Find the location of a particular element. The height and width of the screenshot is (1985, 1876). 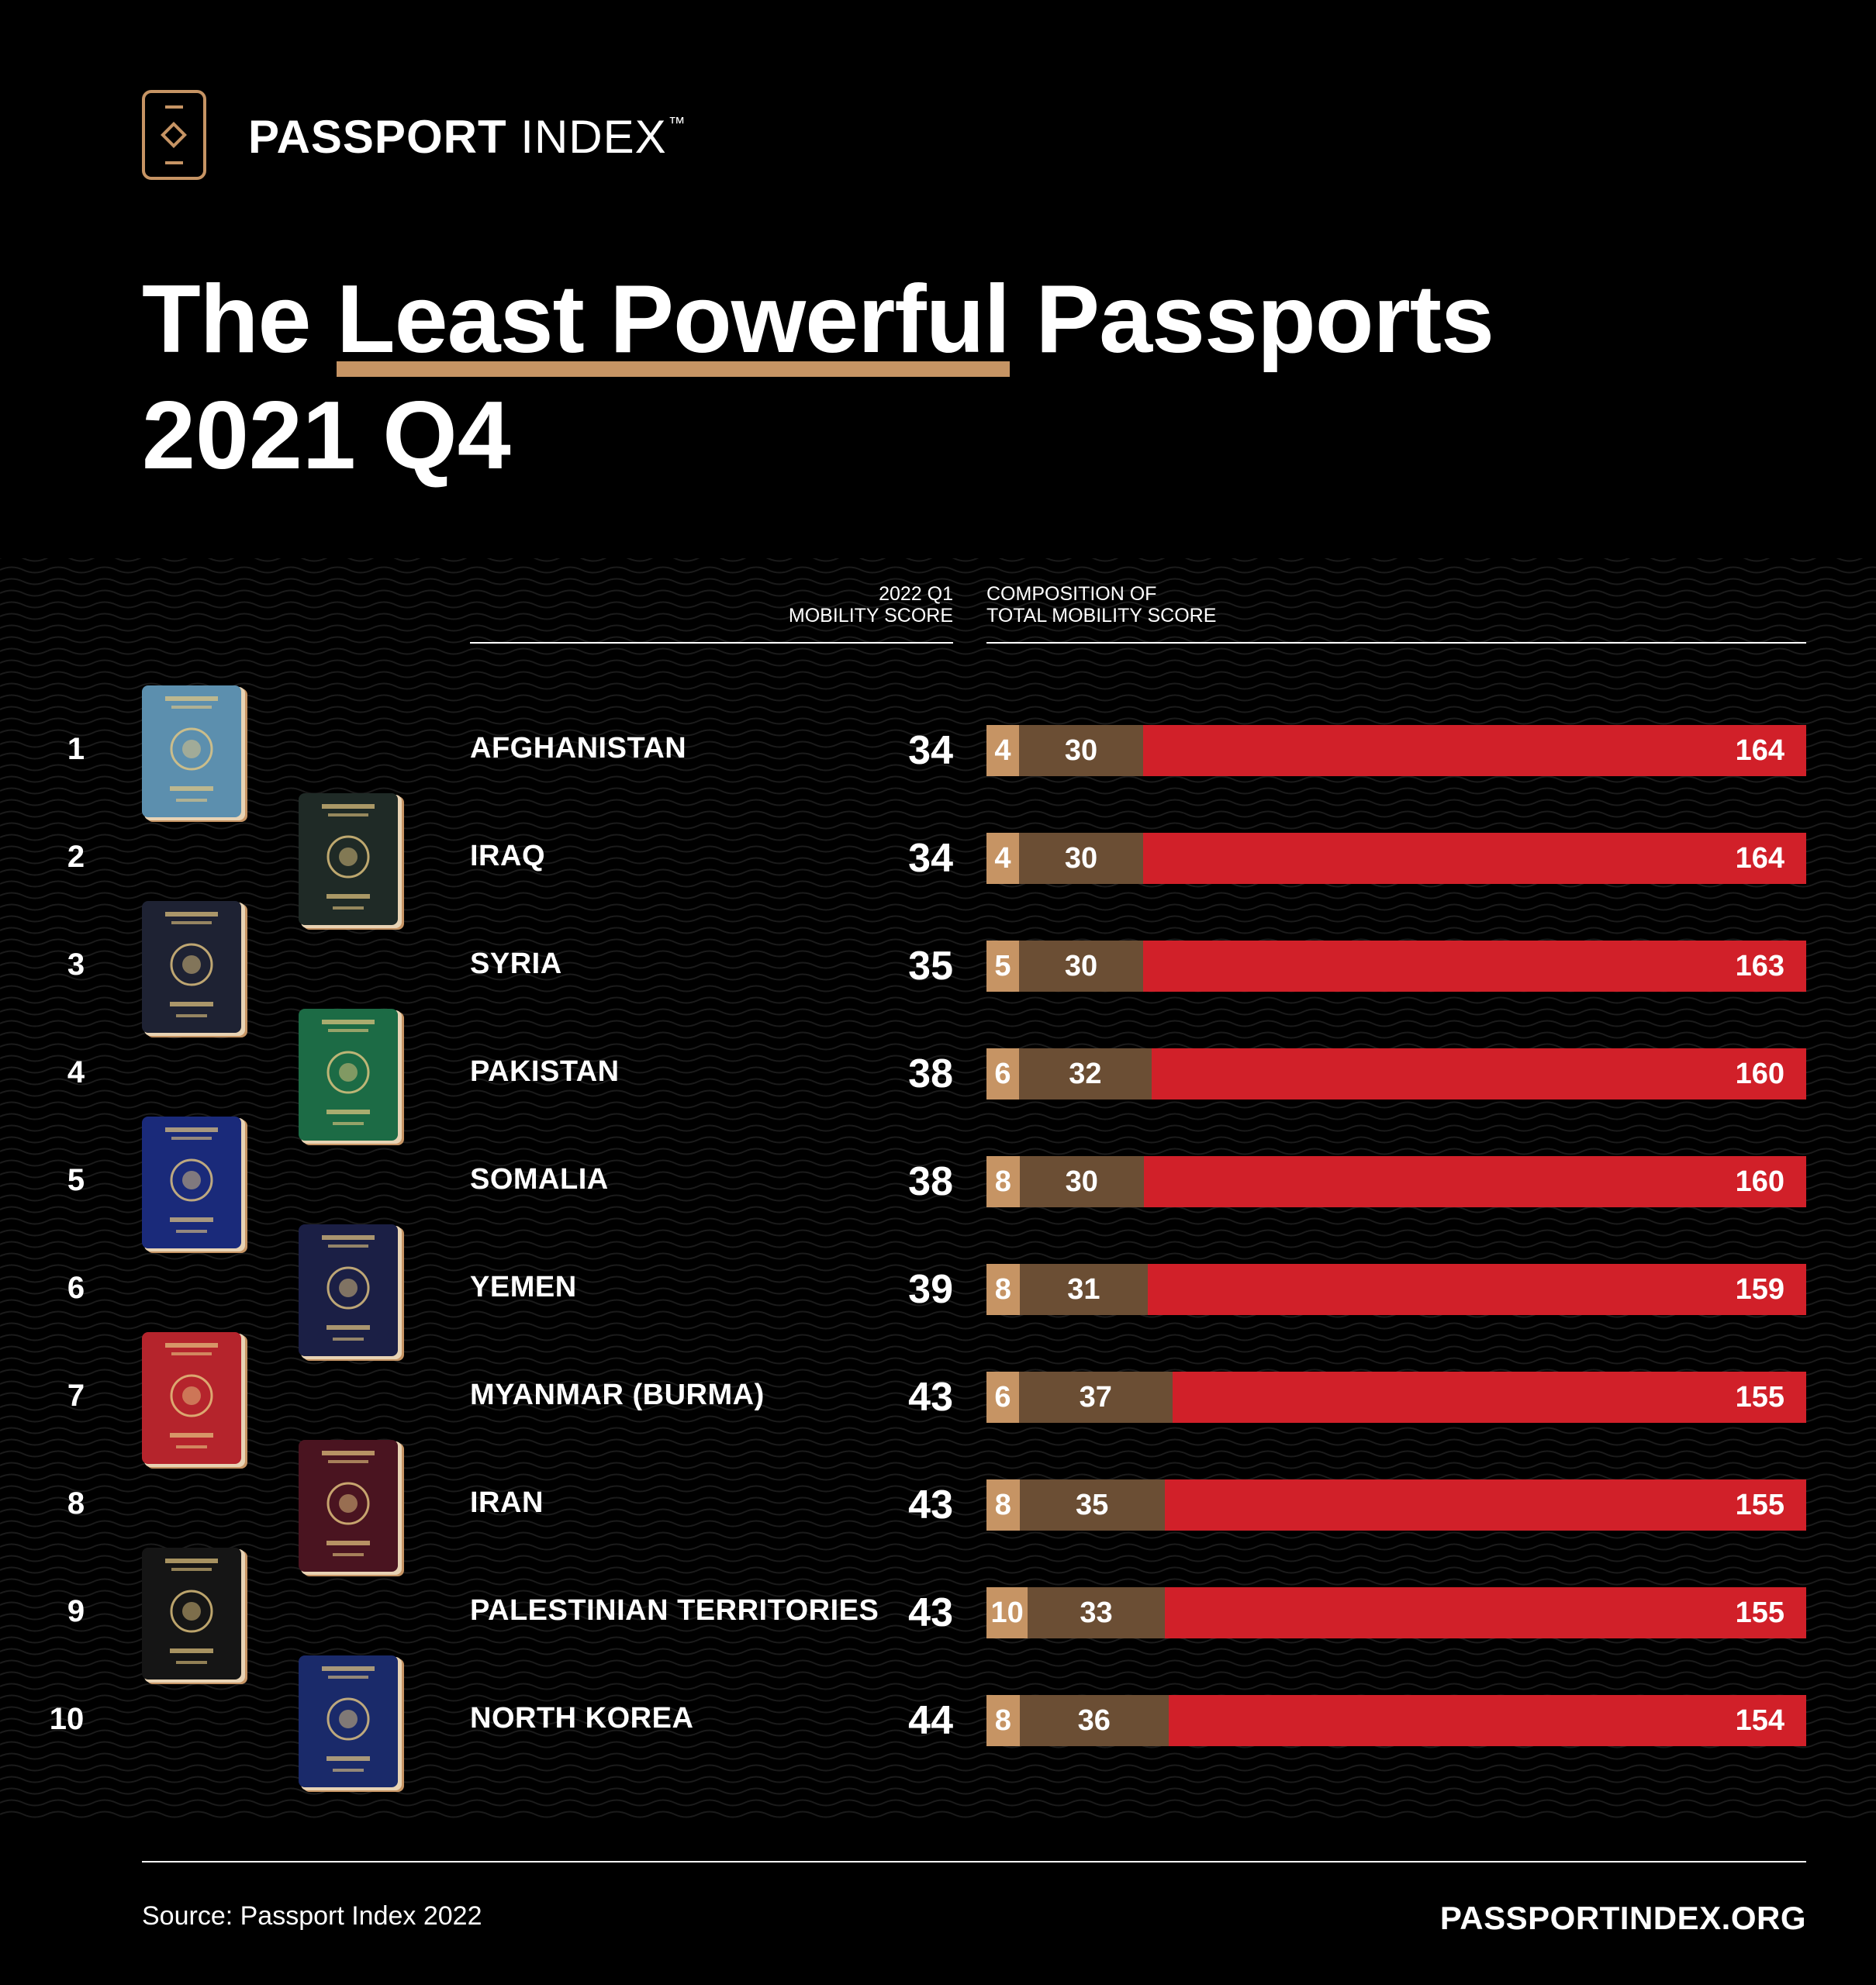

country-name: PAKISTAN is located at coordinates (545, 1071).